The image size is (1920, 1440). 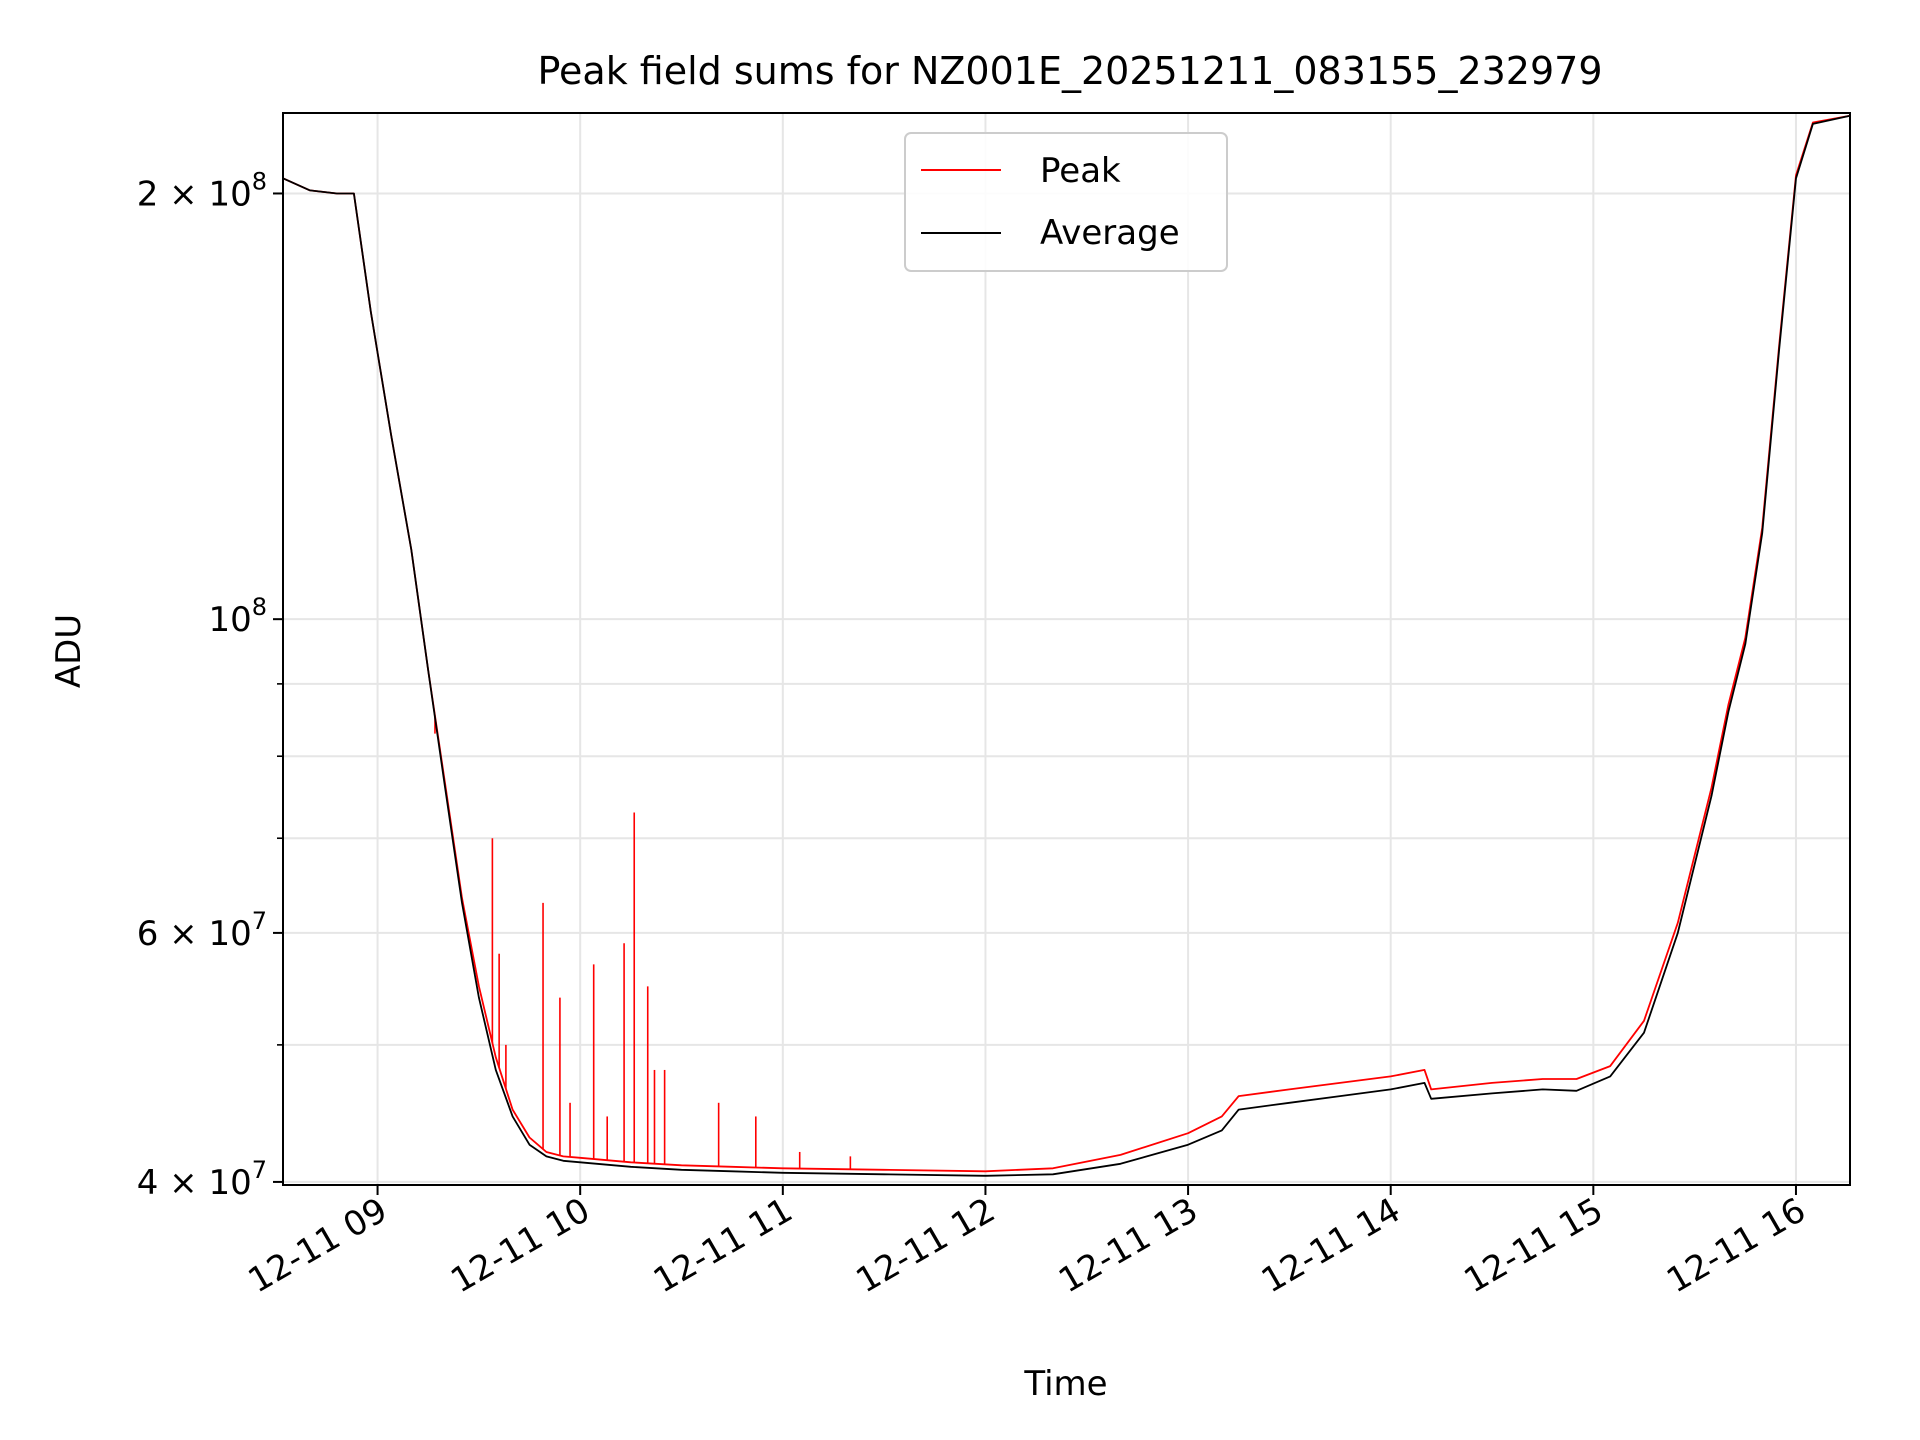 I want to click on y-tick-label: 4 × 107, so click(x=202, y=1179).